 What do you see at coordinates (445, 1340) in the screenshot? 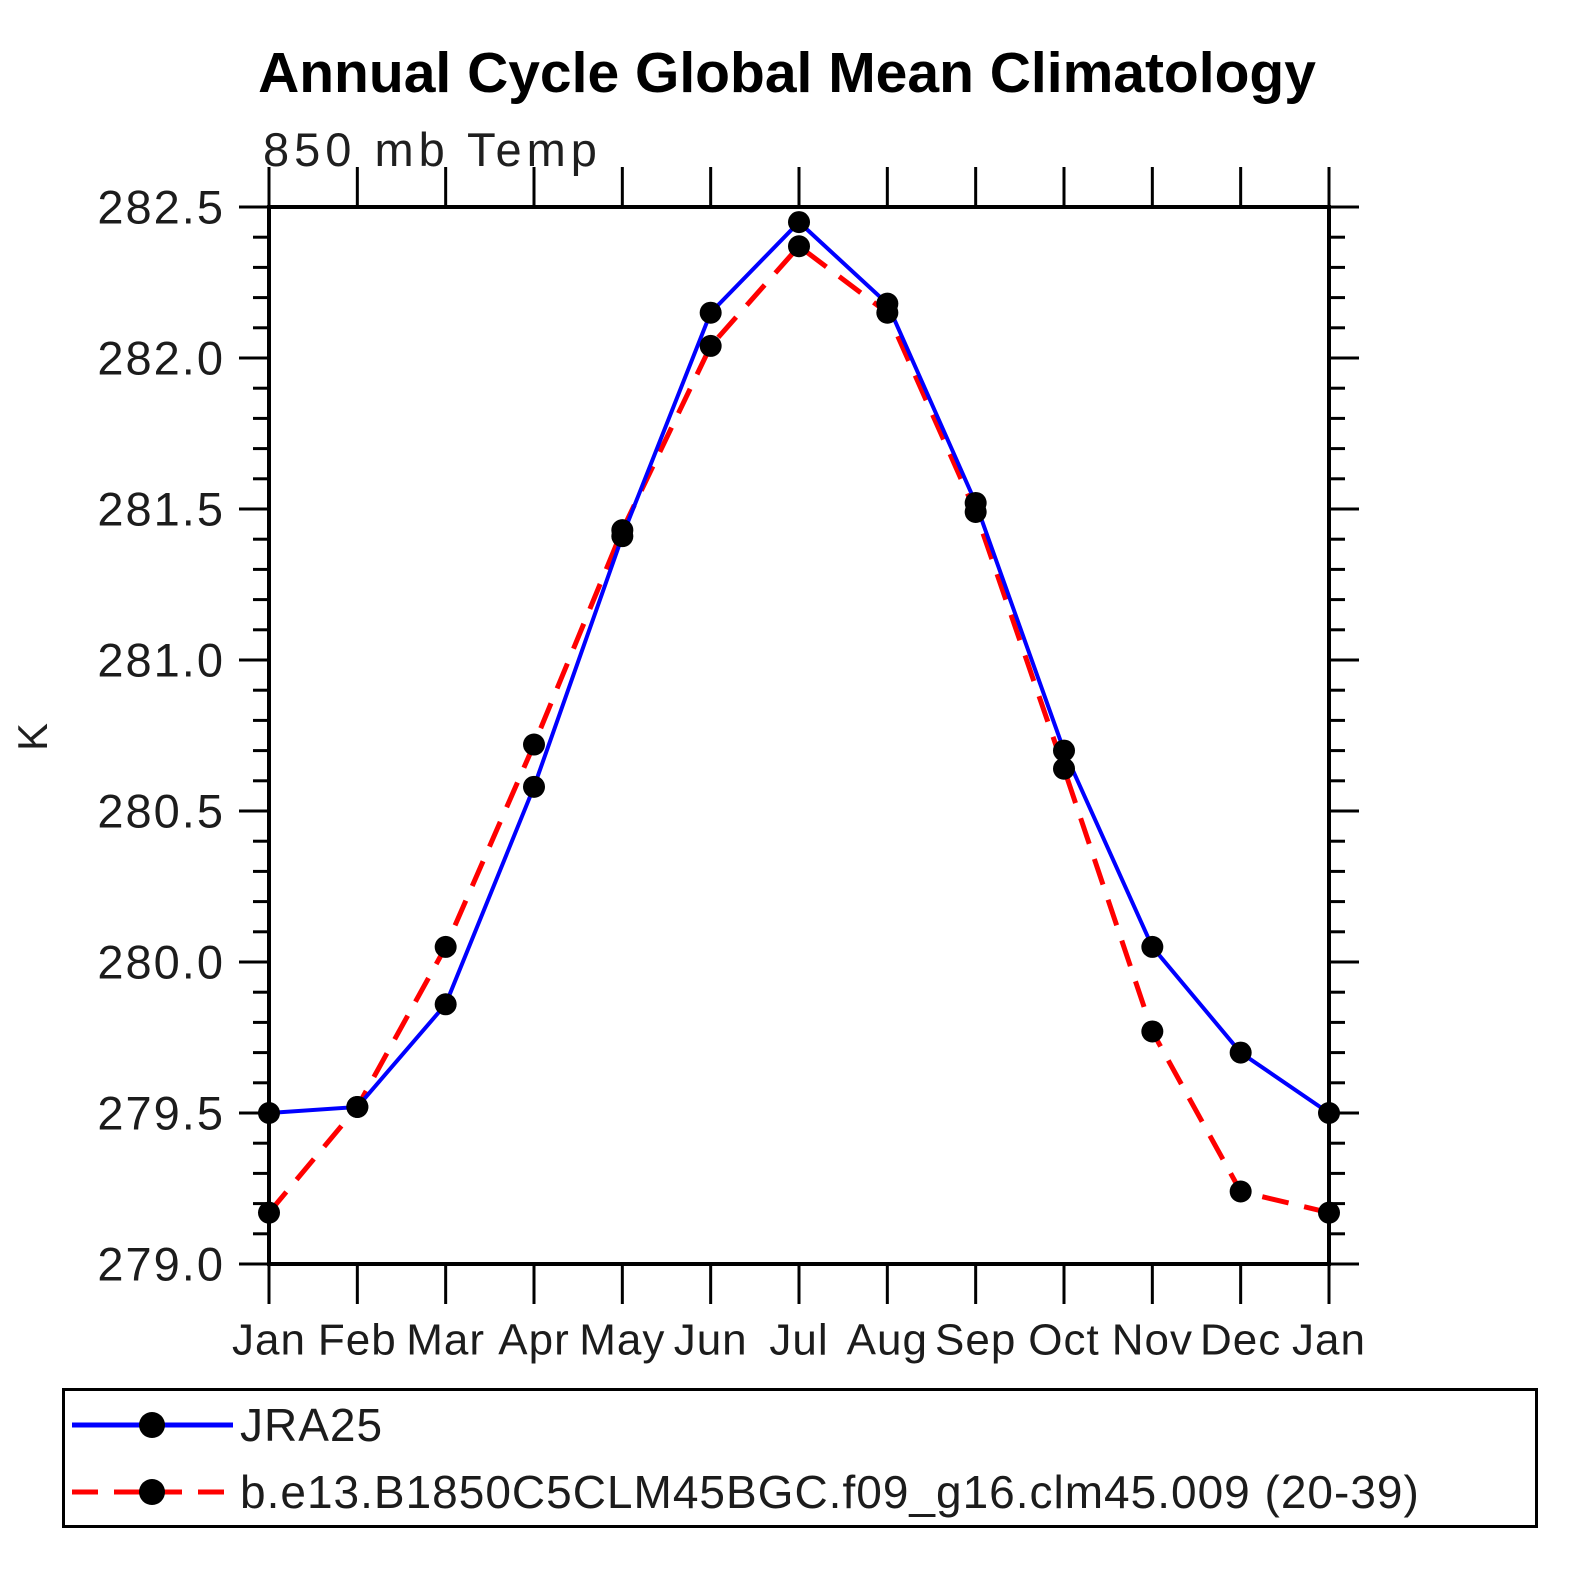
I see `x-tick-label-mar-2: Mar` at bounding box center [445, 1340].